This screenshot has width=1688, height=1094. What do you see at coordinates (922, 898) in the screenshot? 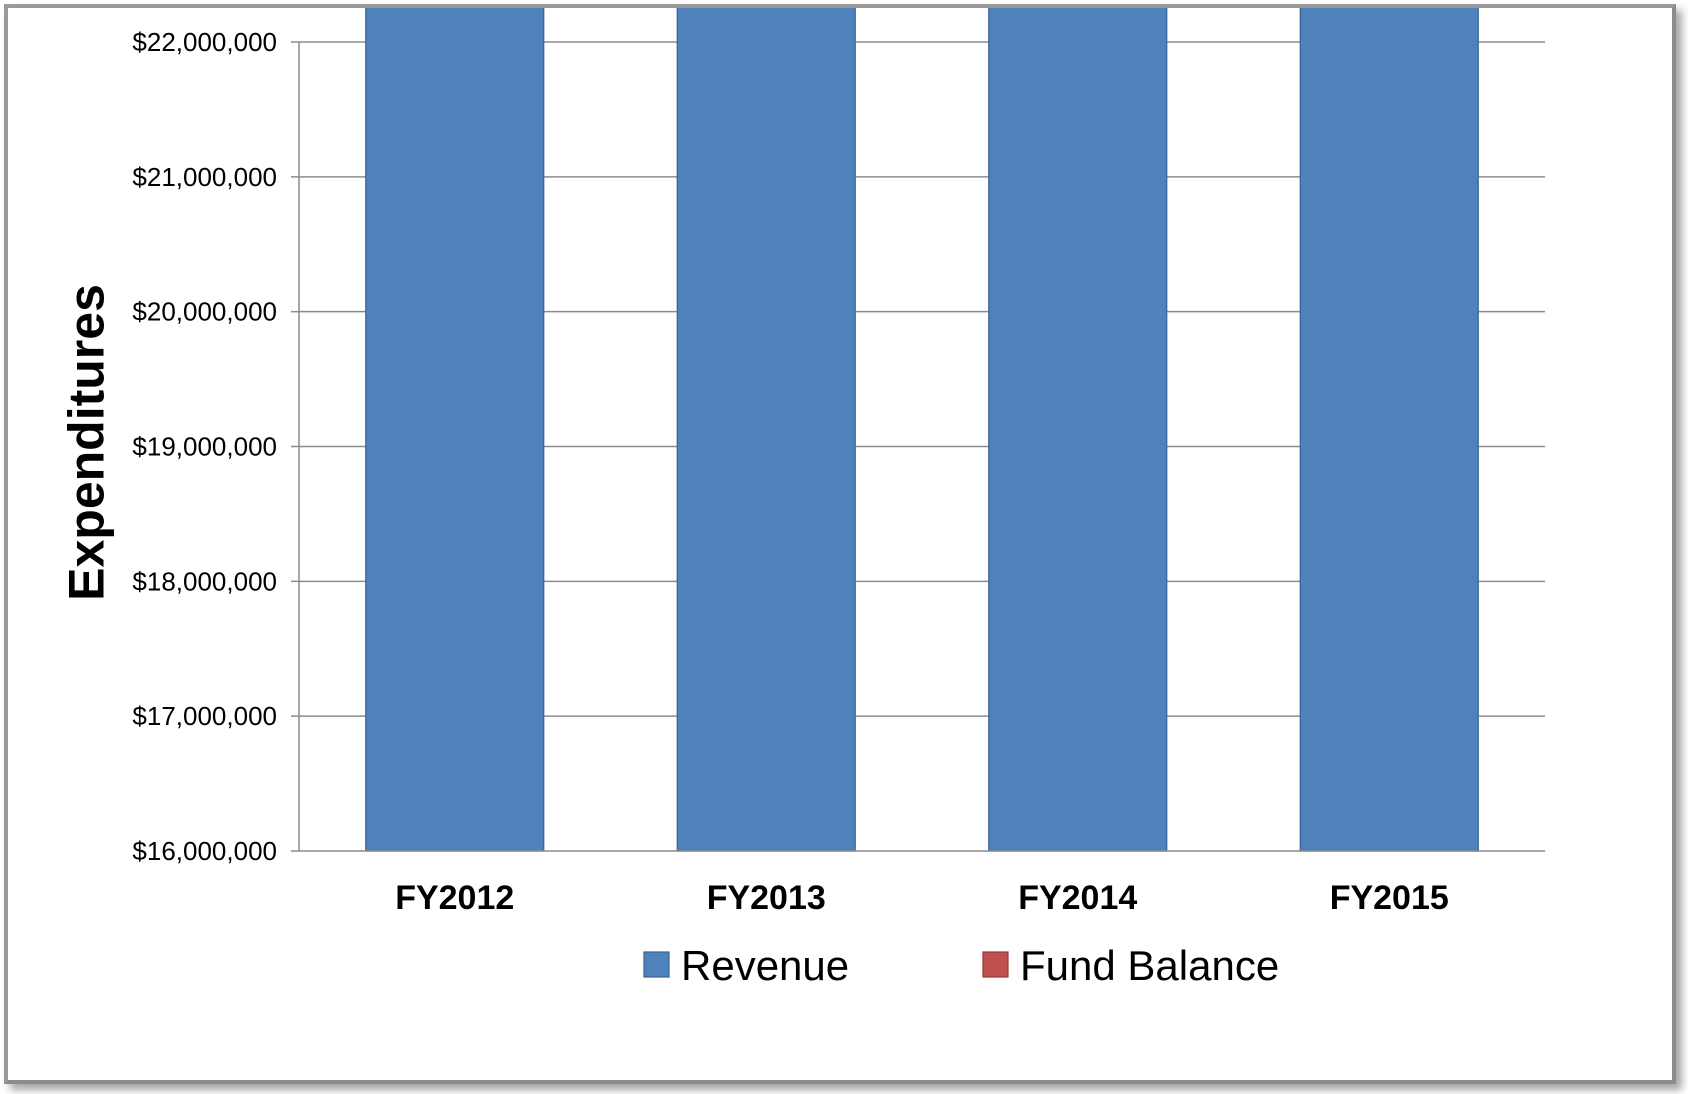
I see `x-axis-labels: FY2012 FY2013 FY2014 FY2015` at bounding box center [922, 898].